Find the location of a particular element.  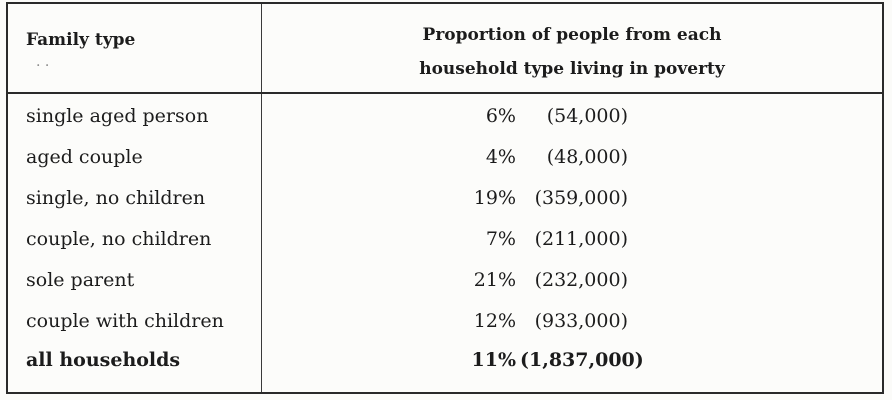

table-row: aged couple 4% (48,000) is located at coordinates (445, 160).